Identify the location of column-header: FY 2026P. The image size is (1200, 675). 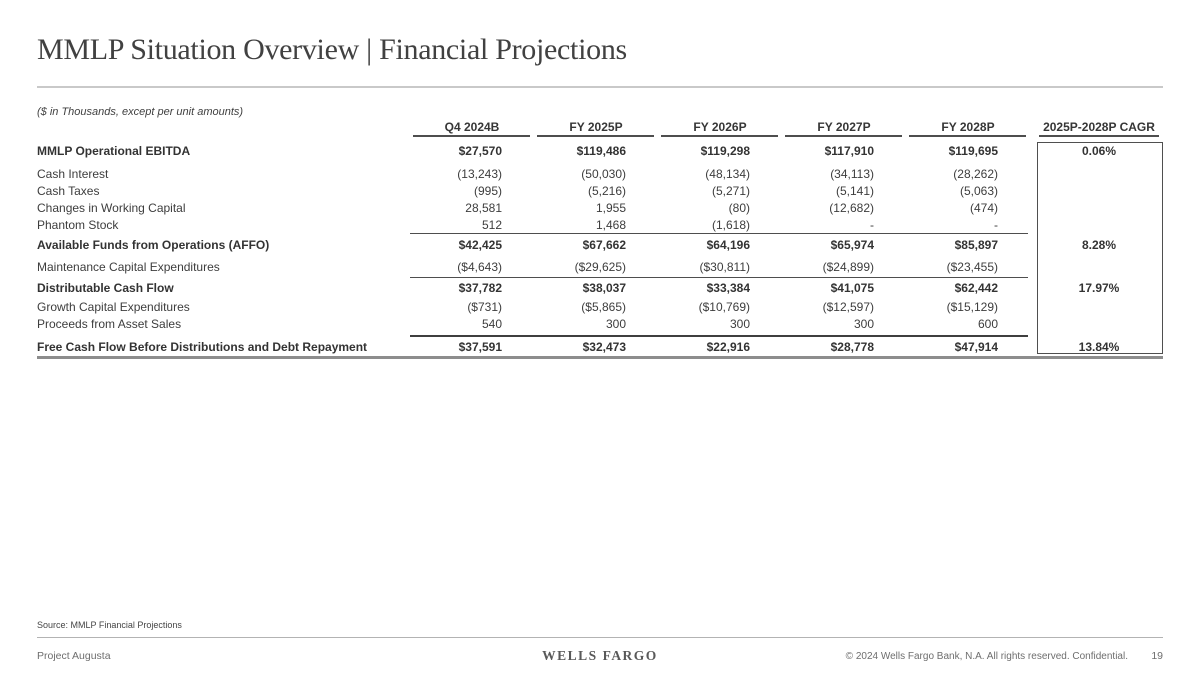
(720, 128).